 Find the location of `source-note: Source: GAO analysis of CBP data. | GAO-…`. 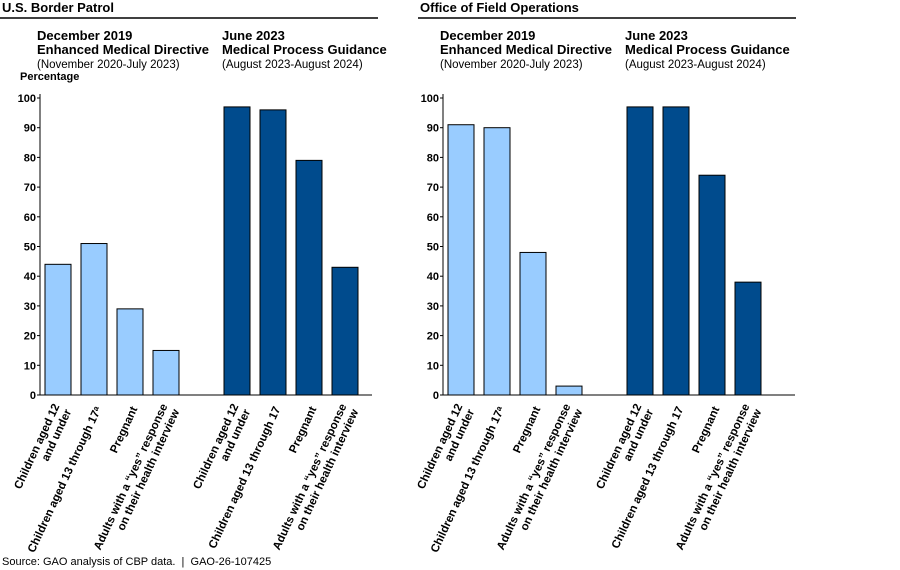

source-note: Source: GAO analysis of CBP data. | GAO-… is located at coordinates (136, 562).